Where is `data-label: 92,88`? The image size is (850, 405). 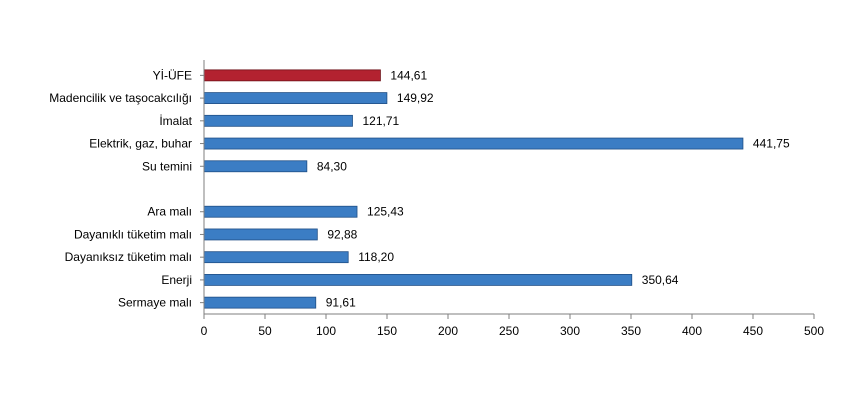 data-label: 92,88 is located at coordinates (342, 234).